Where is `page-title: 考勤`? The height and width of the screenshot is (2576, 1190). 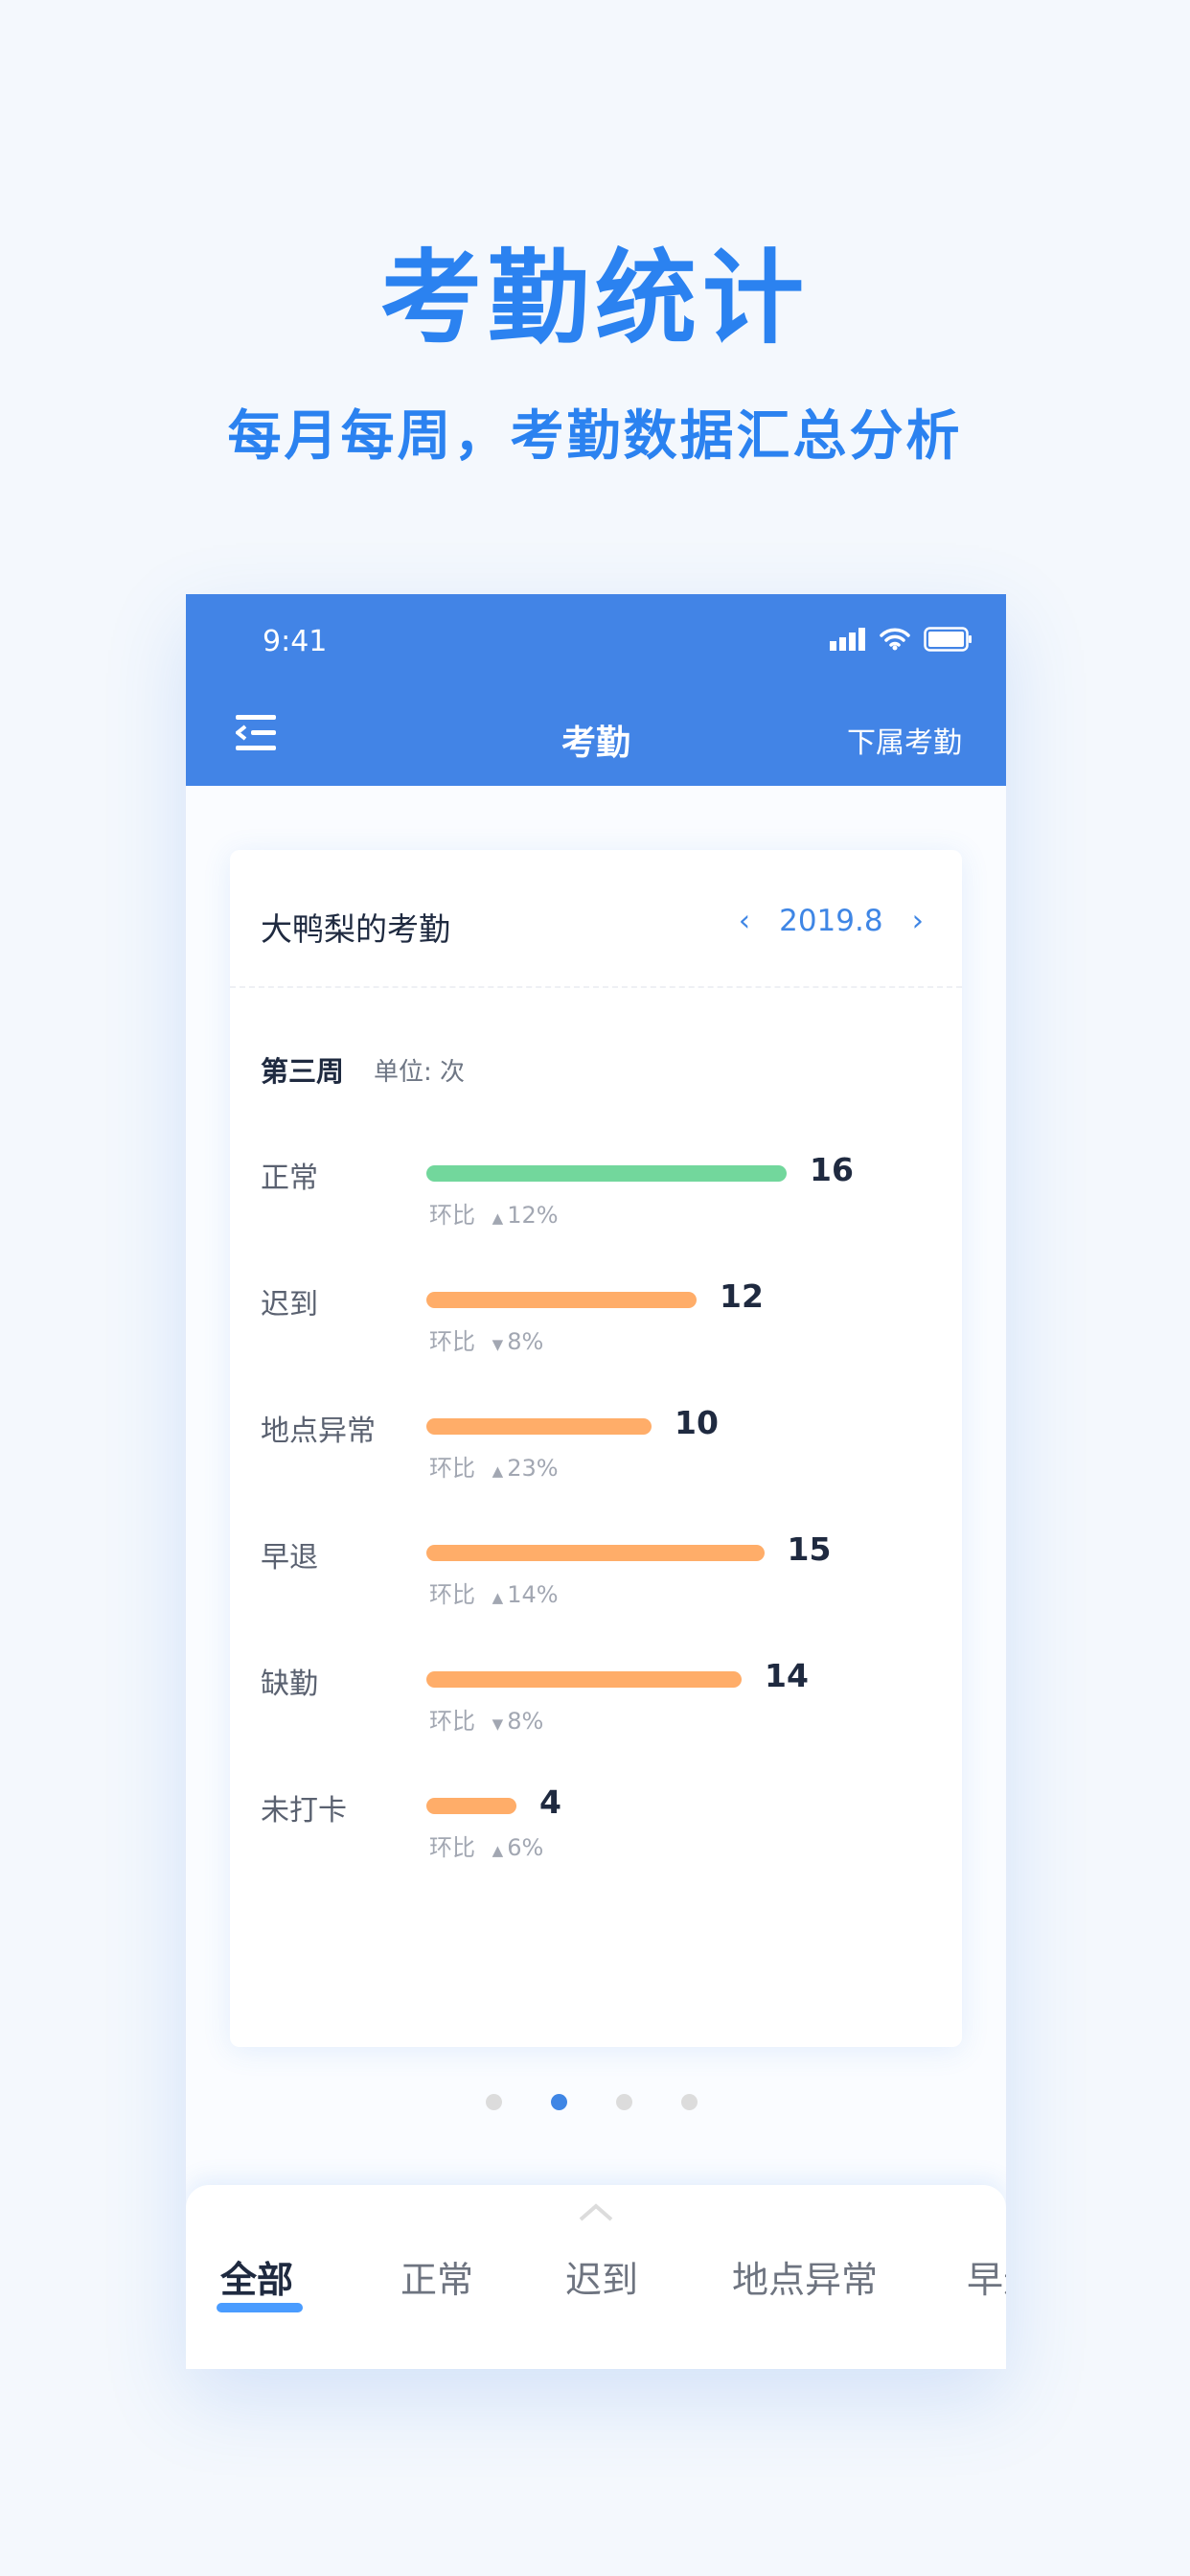 page-title: 考勤 is located at coordinates (595, 743).